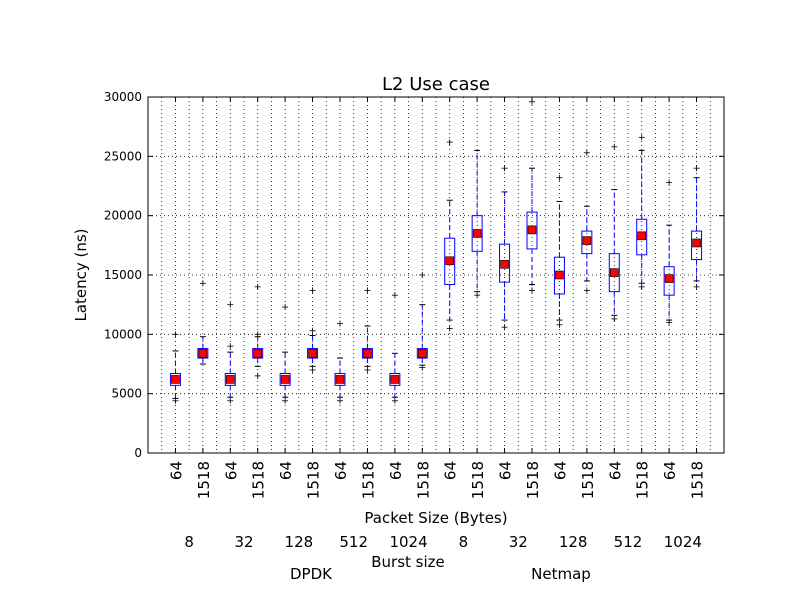 The height and width of the screenshot is (600, 800). Describe the element at coordinates (123, 97) in the screenshot. I see `y-tick-label: 30000` at that location.